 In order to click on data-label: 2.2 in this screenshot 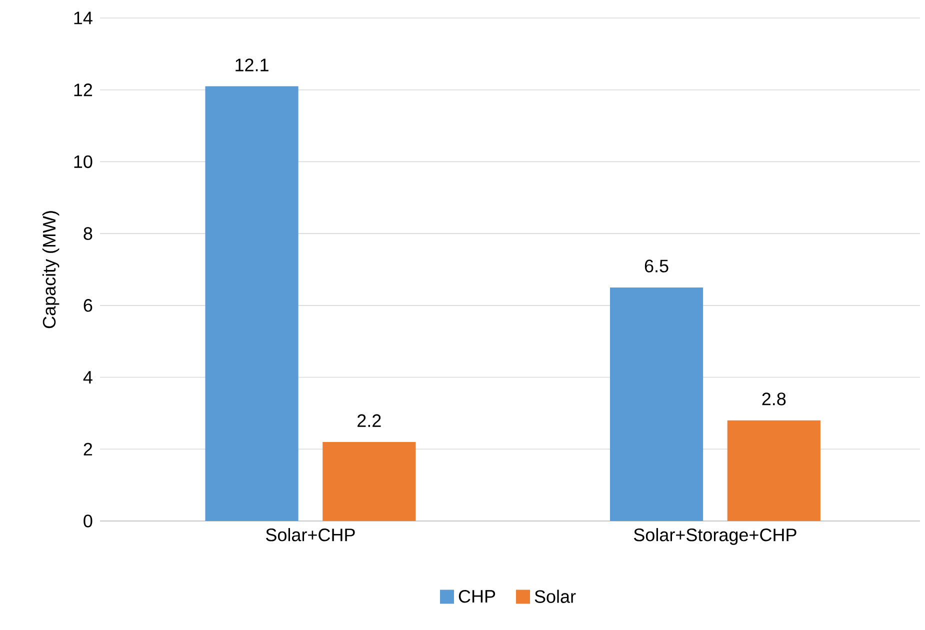, I will do `click(369, 420)`.